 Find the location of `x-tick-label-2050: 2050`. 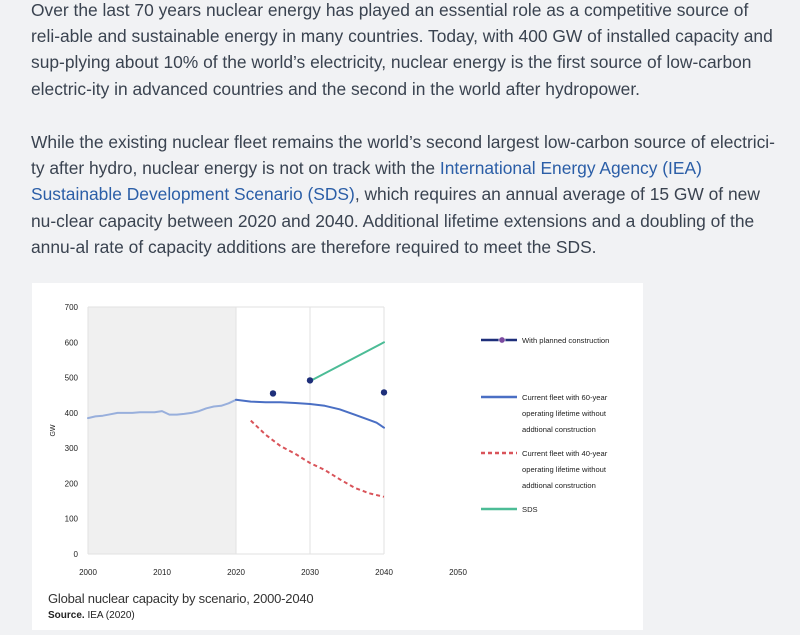

x-tick-label-2050: 2050 is located at coordinates (458, 572).